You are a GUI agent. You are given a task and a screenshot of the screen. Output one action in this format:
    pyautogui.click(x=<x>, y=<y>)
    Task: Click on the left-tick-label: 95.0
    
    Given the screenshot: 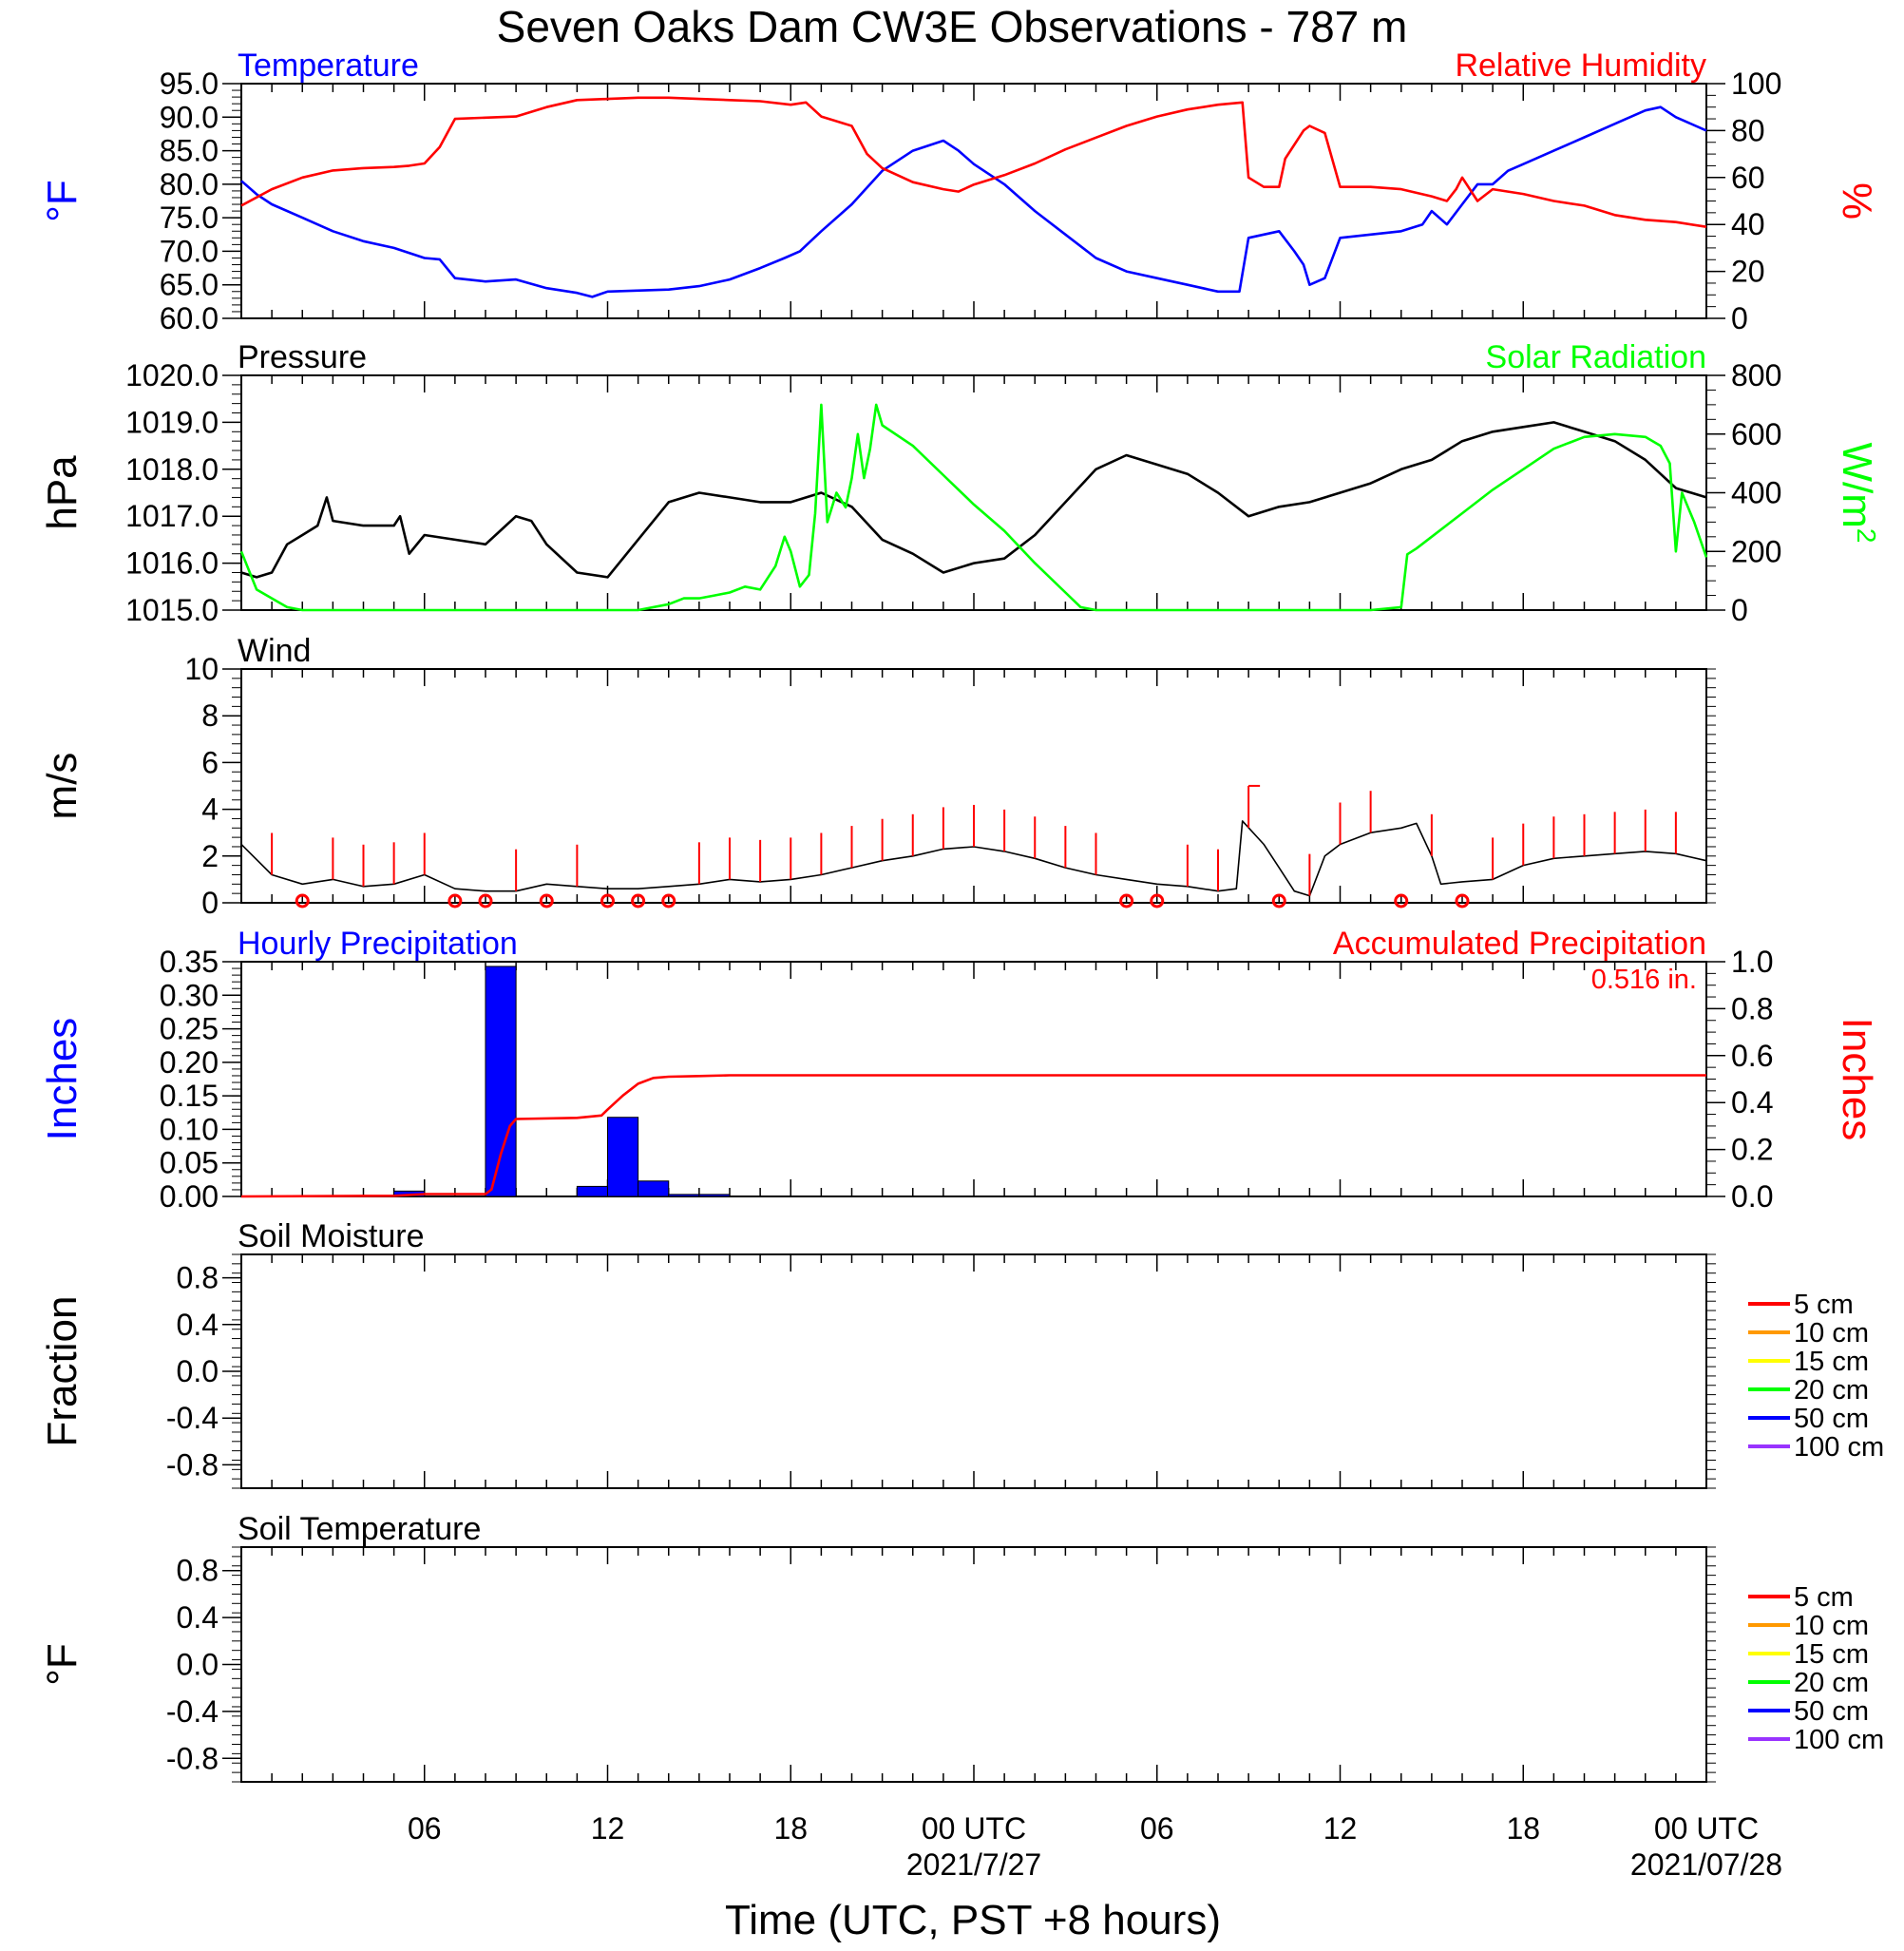 What is the action you would take?
    pyautogui.click(x=189, y=84)
    